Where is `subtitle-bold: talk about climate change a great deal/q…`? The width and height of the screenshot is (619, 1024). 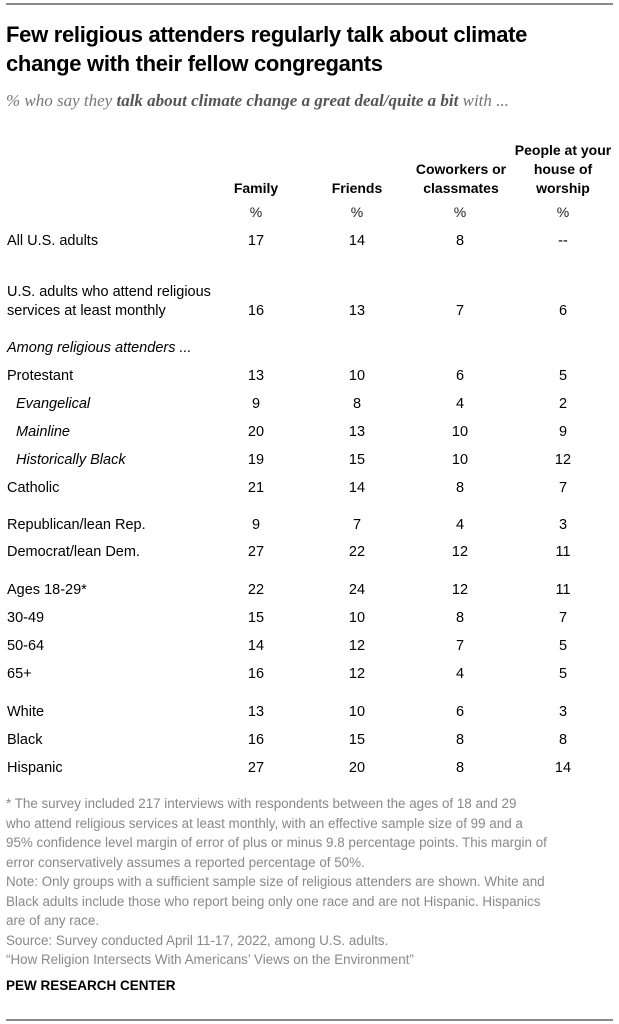 subtitle-bold: talk about climate change a great deal/q… is located at coordinates (287, 100).